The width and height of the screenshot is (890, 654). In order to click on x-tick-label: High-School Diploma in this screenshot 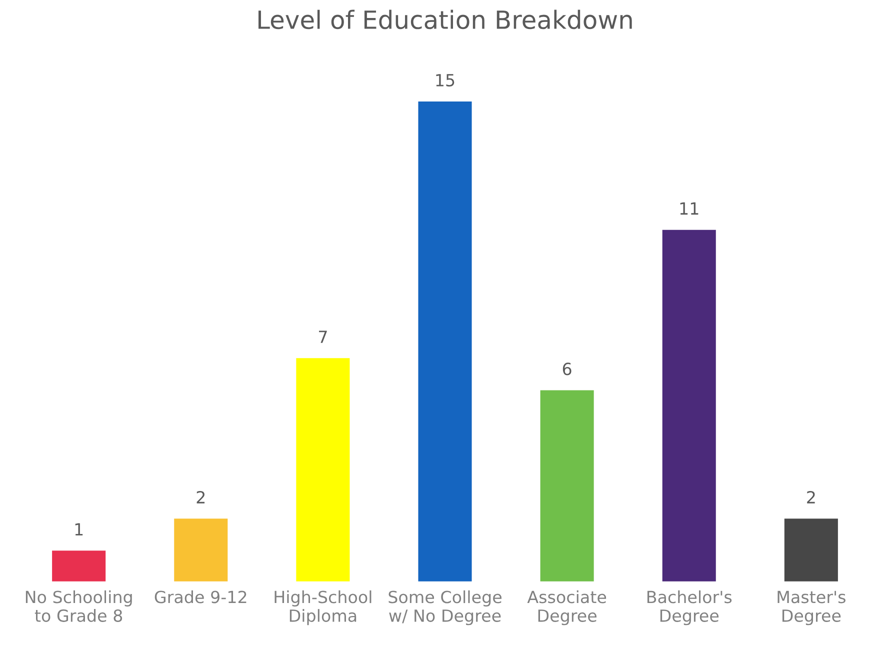, I will do `click(323, 608)`.